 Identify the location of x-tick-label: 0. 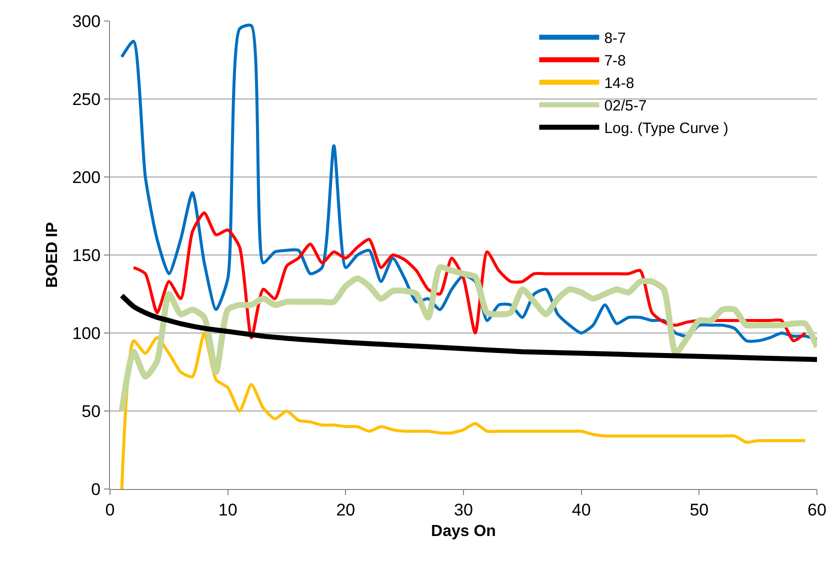
(110, 510).